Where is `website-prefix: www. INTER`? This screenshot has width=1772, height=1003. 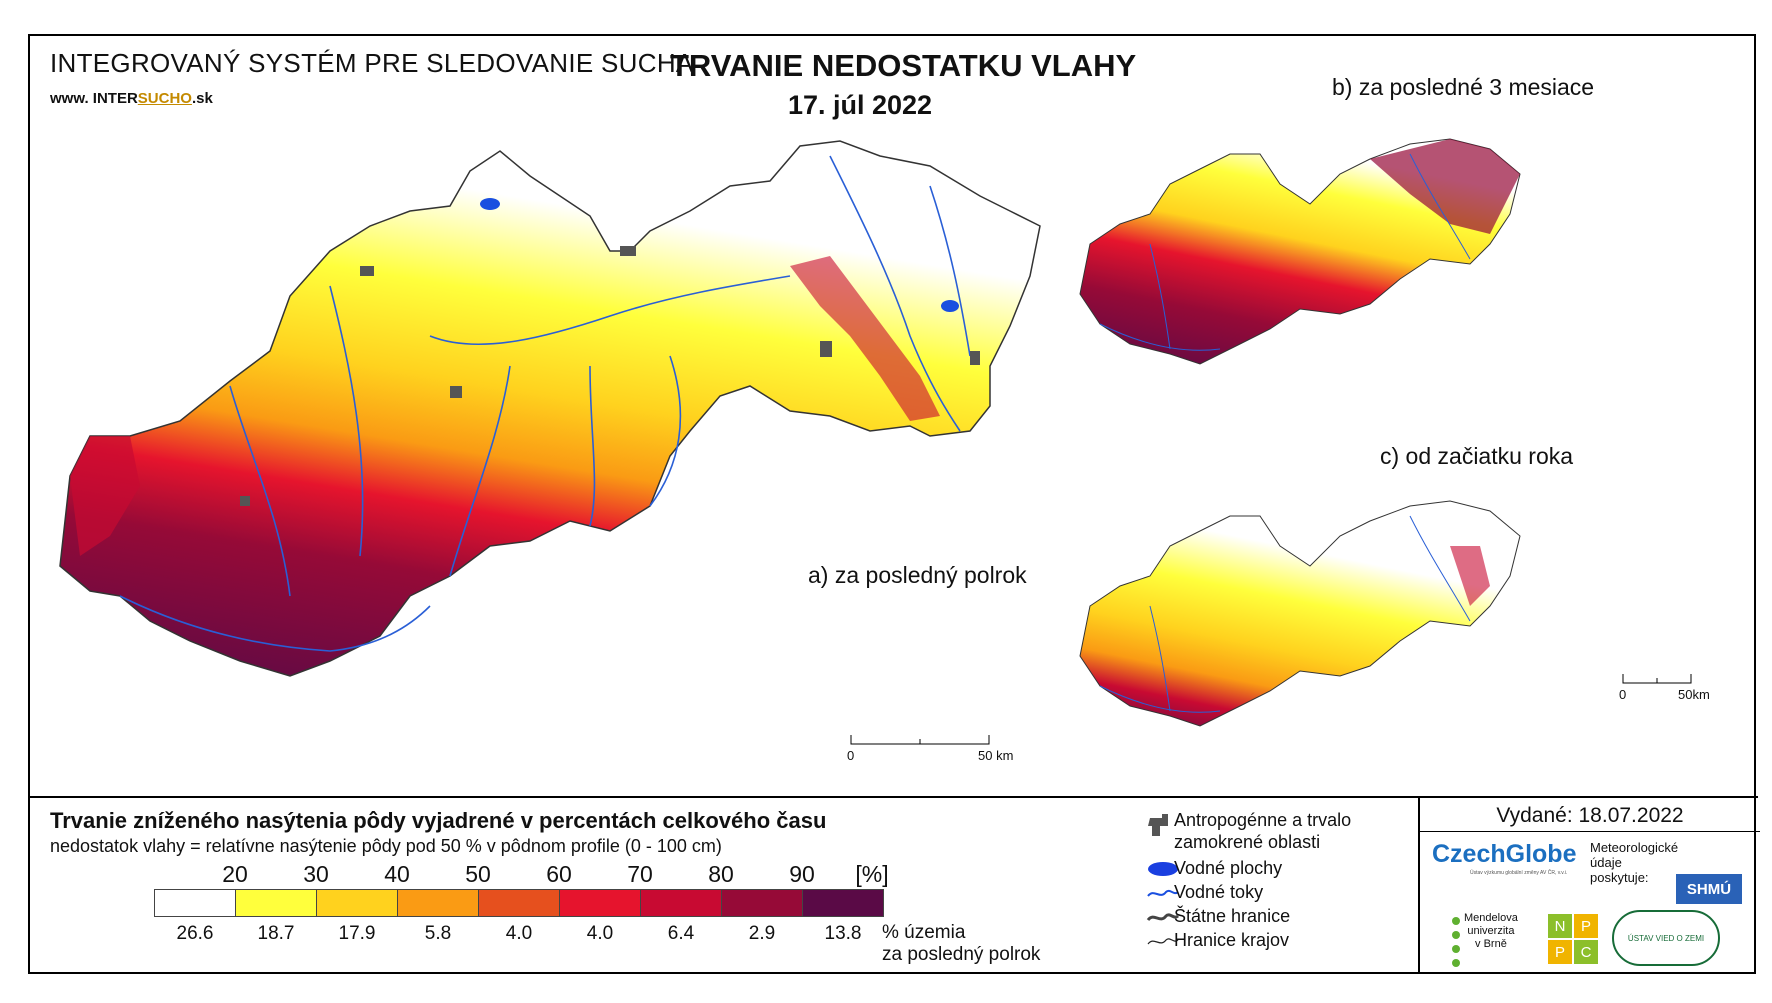 website-prefix: www. INTER is located at coordinates (94, 98).